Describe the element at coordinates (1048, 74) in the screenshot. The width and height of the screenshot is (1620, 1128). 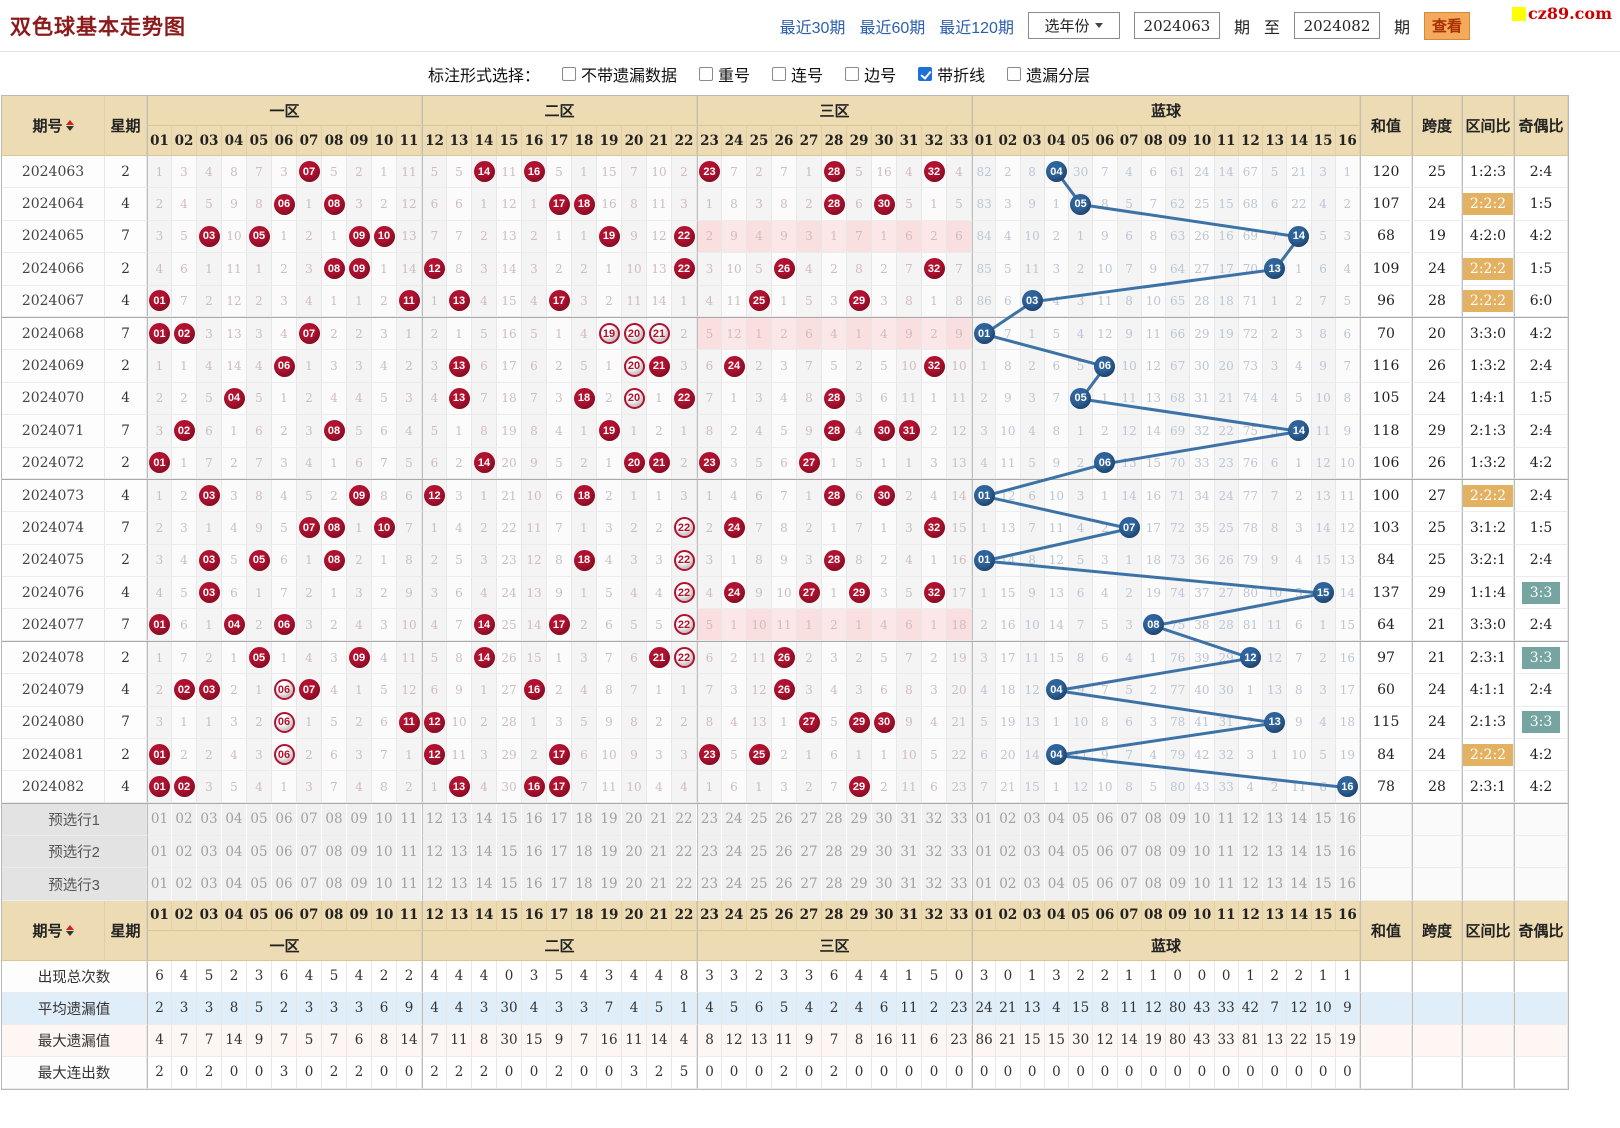
I see `filter-checkbox-6: 遗漏分层` at that location.